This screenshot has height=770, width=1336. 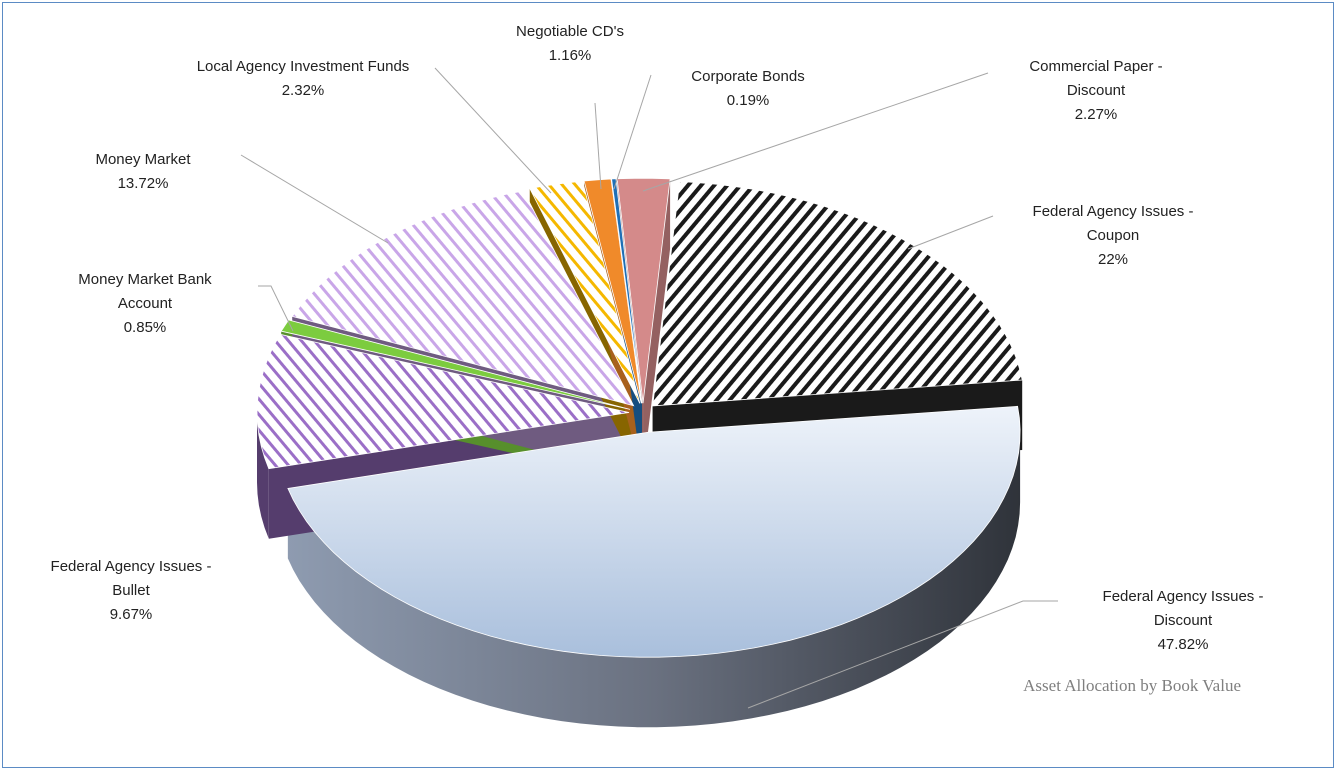 What do you see at coordinates (748, 100) in the screenshot?
I see `value-label: 0.19%` at bounding box center [748, 100].